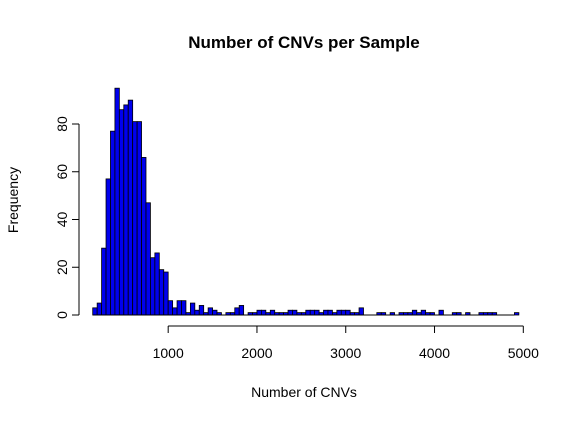  What do you see at coordinates (13, 200) in the screenshot?
I see `y-axis-label: Frequency` at bounding box center [13, 200].